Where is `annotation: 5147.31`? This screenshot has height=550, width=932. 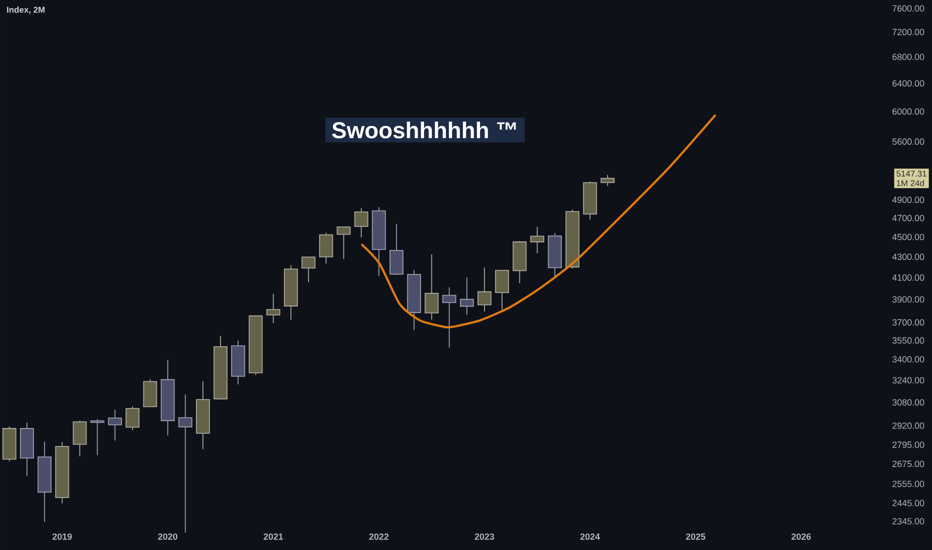 annotation: 5147.31 is located at coordinates (911, 173).